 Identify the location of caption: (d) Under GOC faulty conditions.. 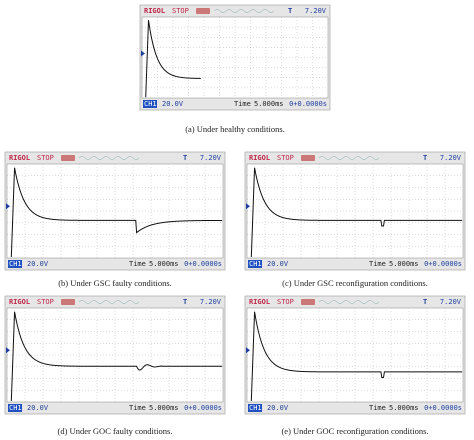
(115, 431).